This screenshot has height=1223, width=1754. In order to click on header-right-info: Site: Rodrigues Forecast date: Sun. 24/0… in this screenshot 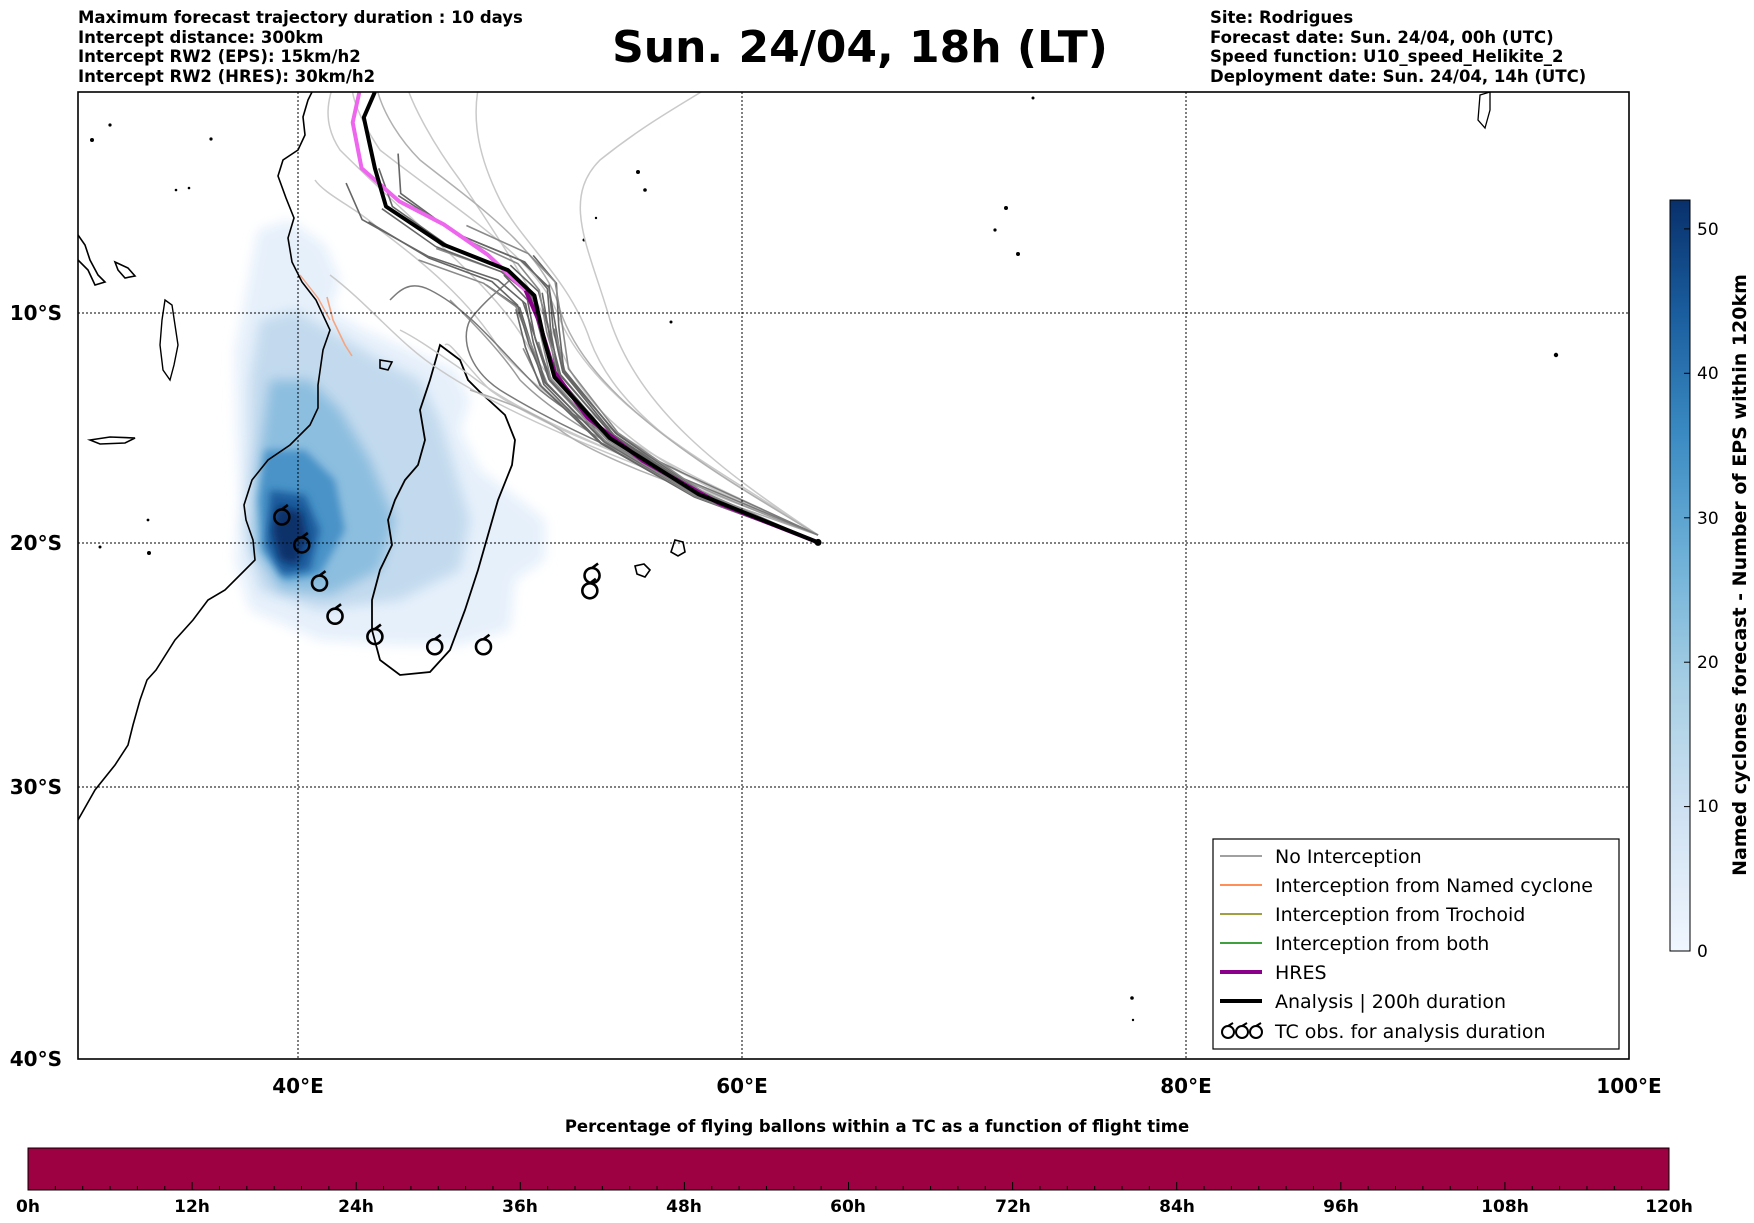, I will do `click(1398, 47)`.